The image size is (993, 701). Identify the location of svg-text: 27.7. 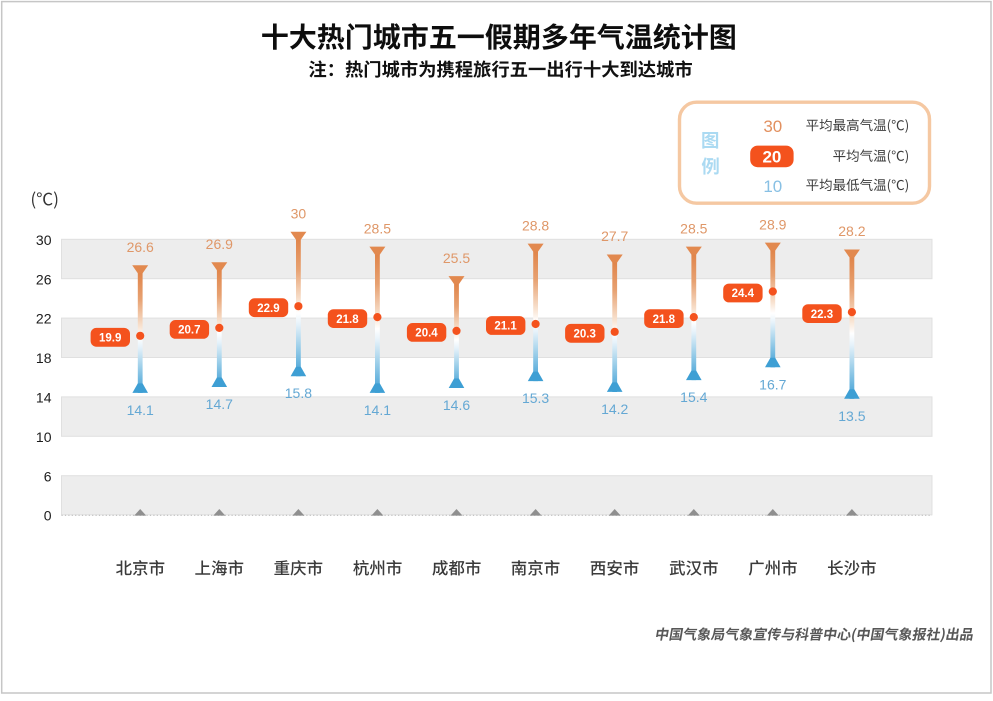
(614, 236).